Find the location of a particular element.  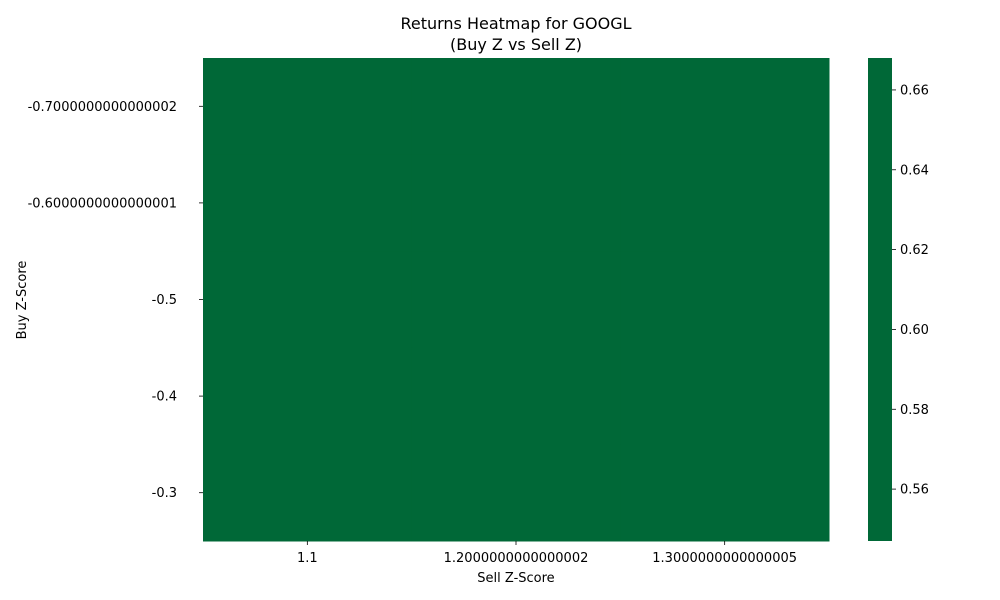

y-tick-label: -0.3 is located at coordinates (164, 493).